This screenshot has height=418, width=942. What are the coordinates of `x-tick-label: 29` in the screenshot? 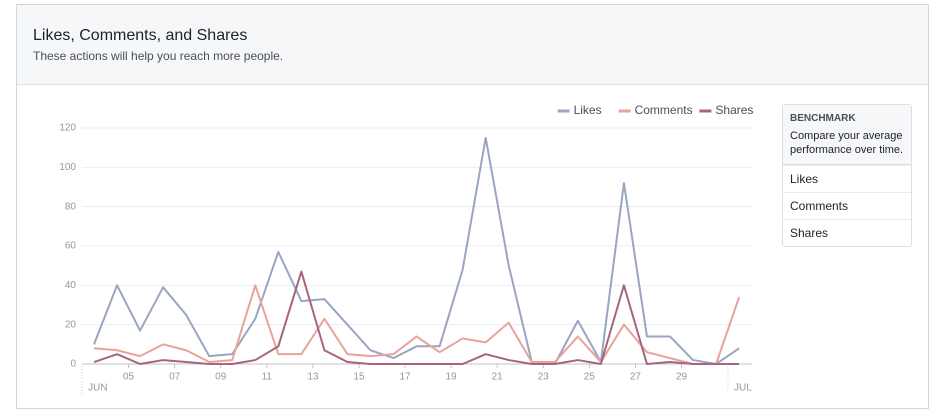 It's located at (682, 377).